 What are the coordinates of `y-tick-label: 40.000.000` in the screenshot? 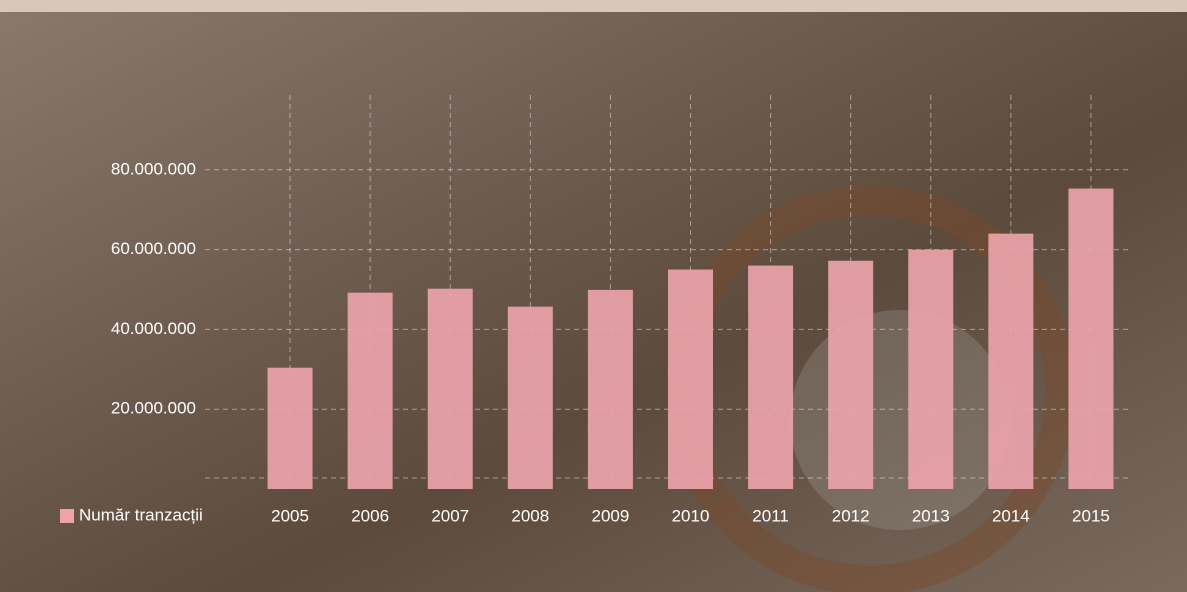 It's located at (153, 328).